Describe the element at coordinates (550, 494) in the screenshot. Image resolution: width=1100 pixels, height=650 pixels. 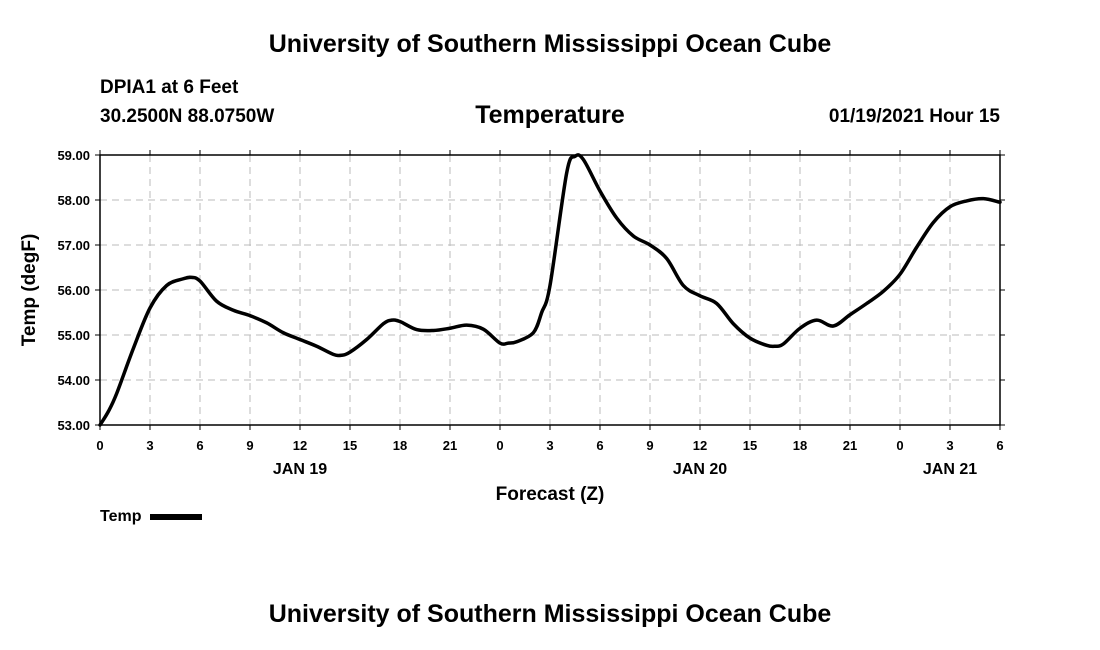
I see `x-axis-title: Forecast (Z)` at that location.